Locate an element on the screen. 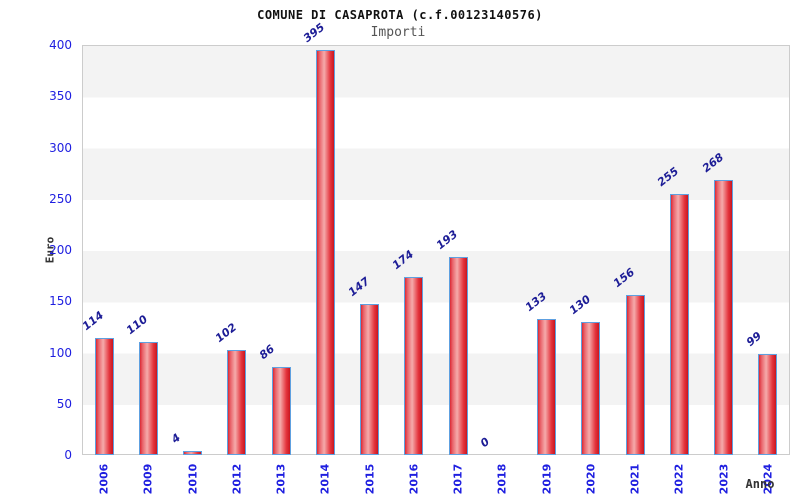 The width and height of the screenshot is (800, 500). x-tick-label: 2014 is located at coordinates (325, 479).